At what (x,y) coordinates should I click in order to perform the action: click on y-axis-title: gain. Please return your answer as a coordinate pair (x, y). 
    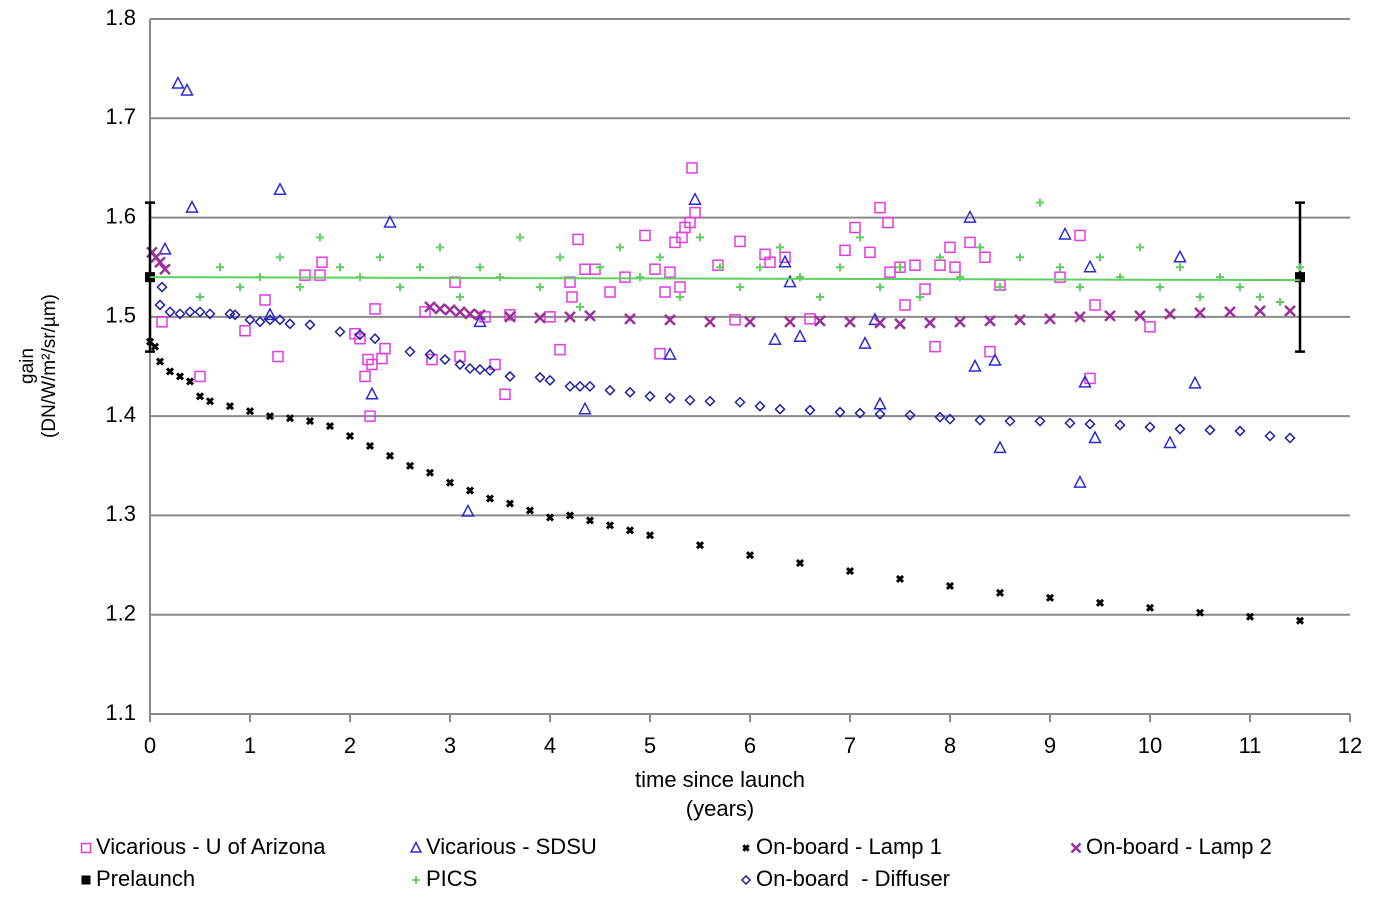
    Looking at the image, I should click on (27, 366).